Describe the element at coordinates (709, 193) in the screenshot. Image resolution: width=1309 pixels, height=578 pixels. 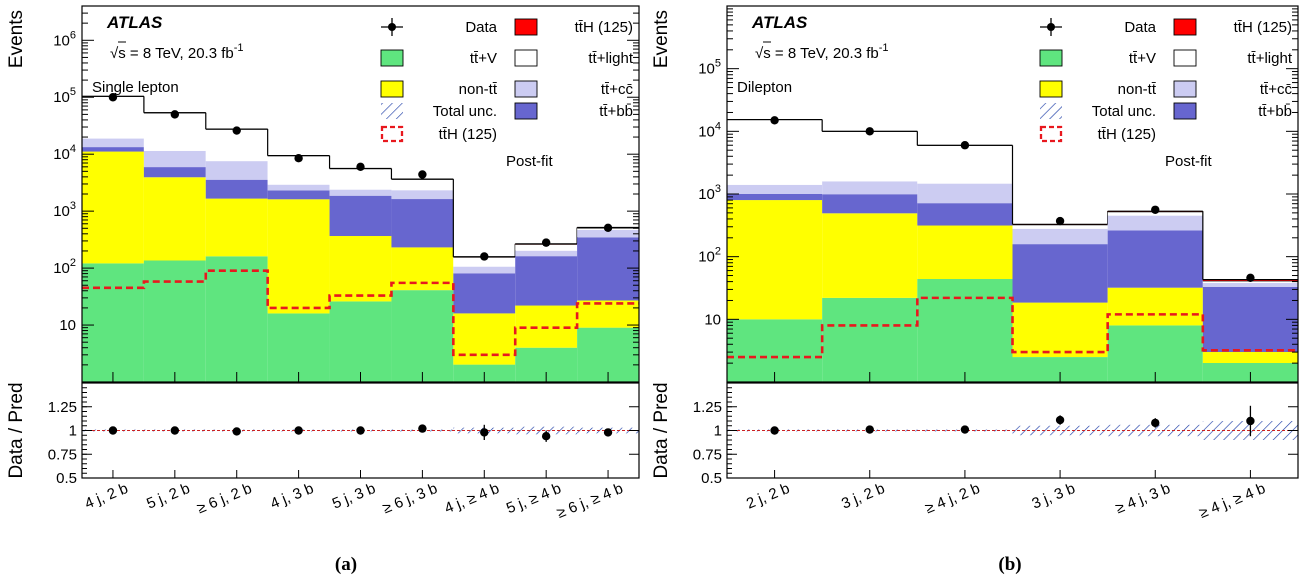
I see `y-tick-label: 10³` at that location.